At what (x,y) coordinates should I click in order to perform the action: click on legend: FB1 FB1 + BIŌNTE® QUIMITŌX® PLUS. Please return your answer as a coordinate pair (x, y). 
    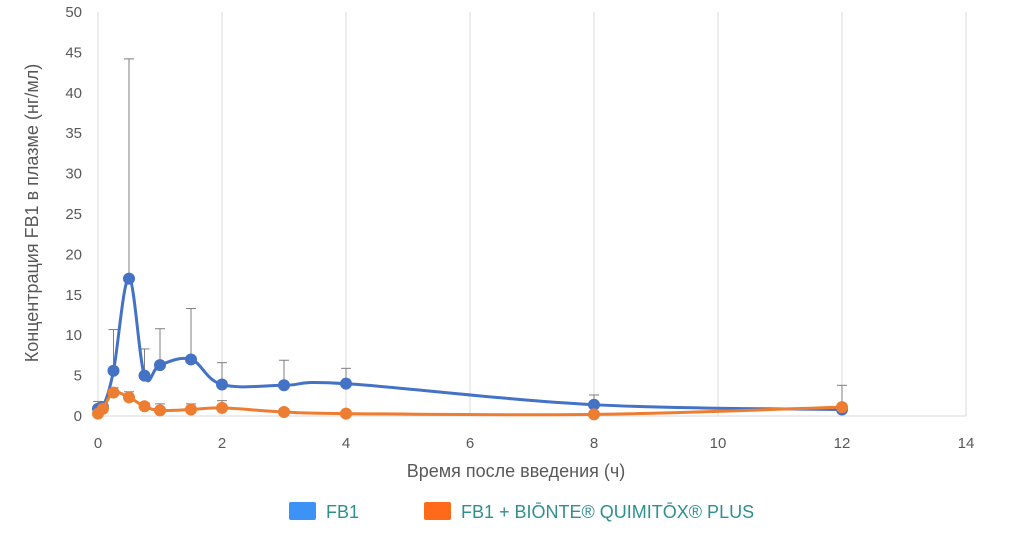
    Looking at the image, I should click on (521, 512).